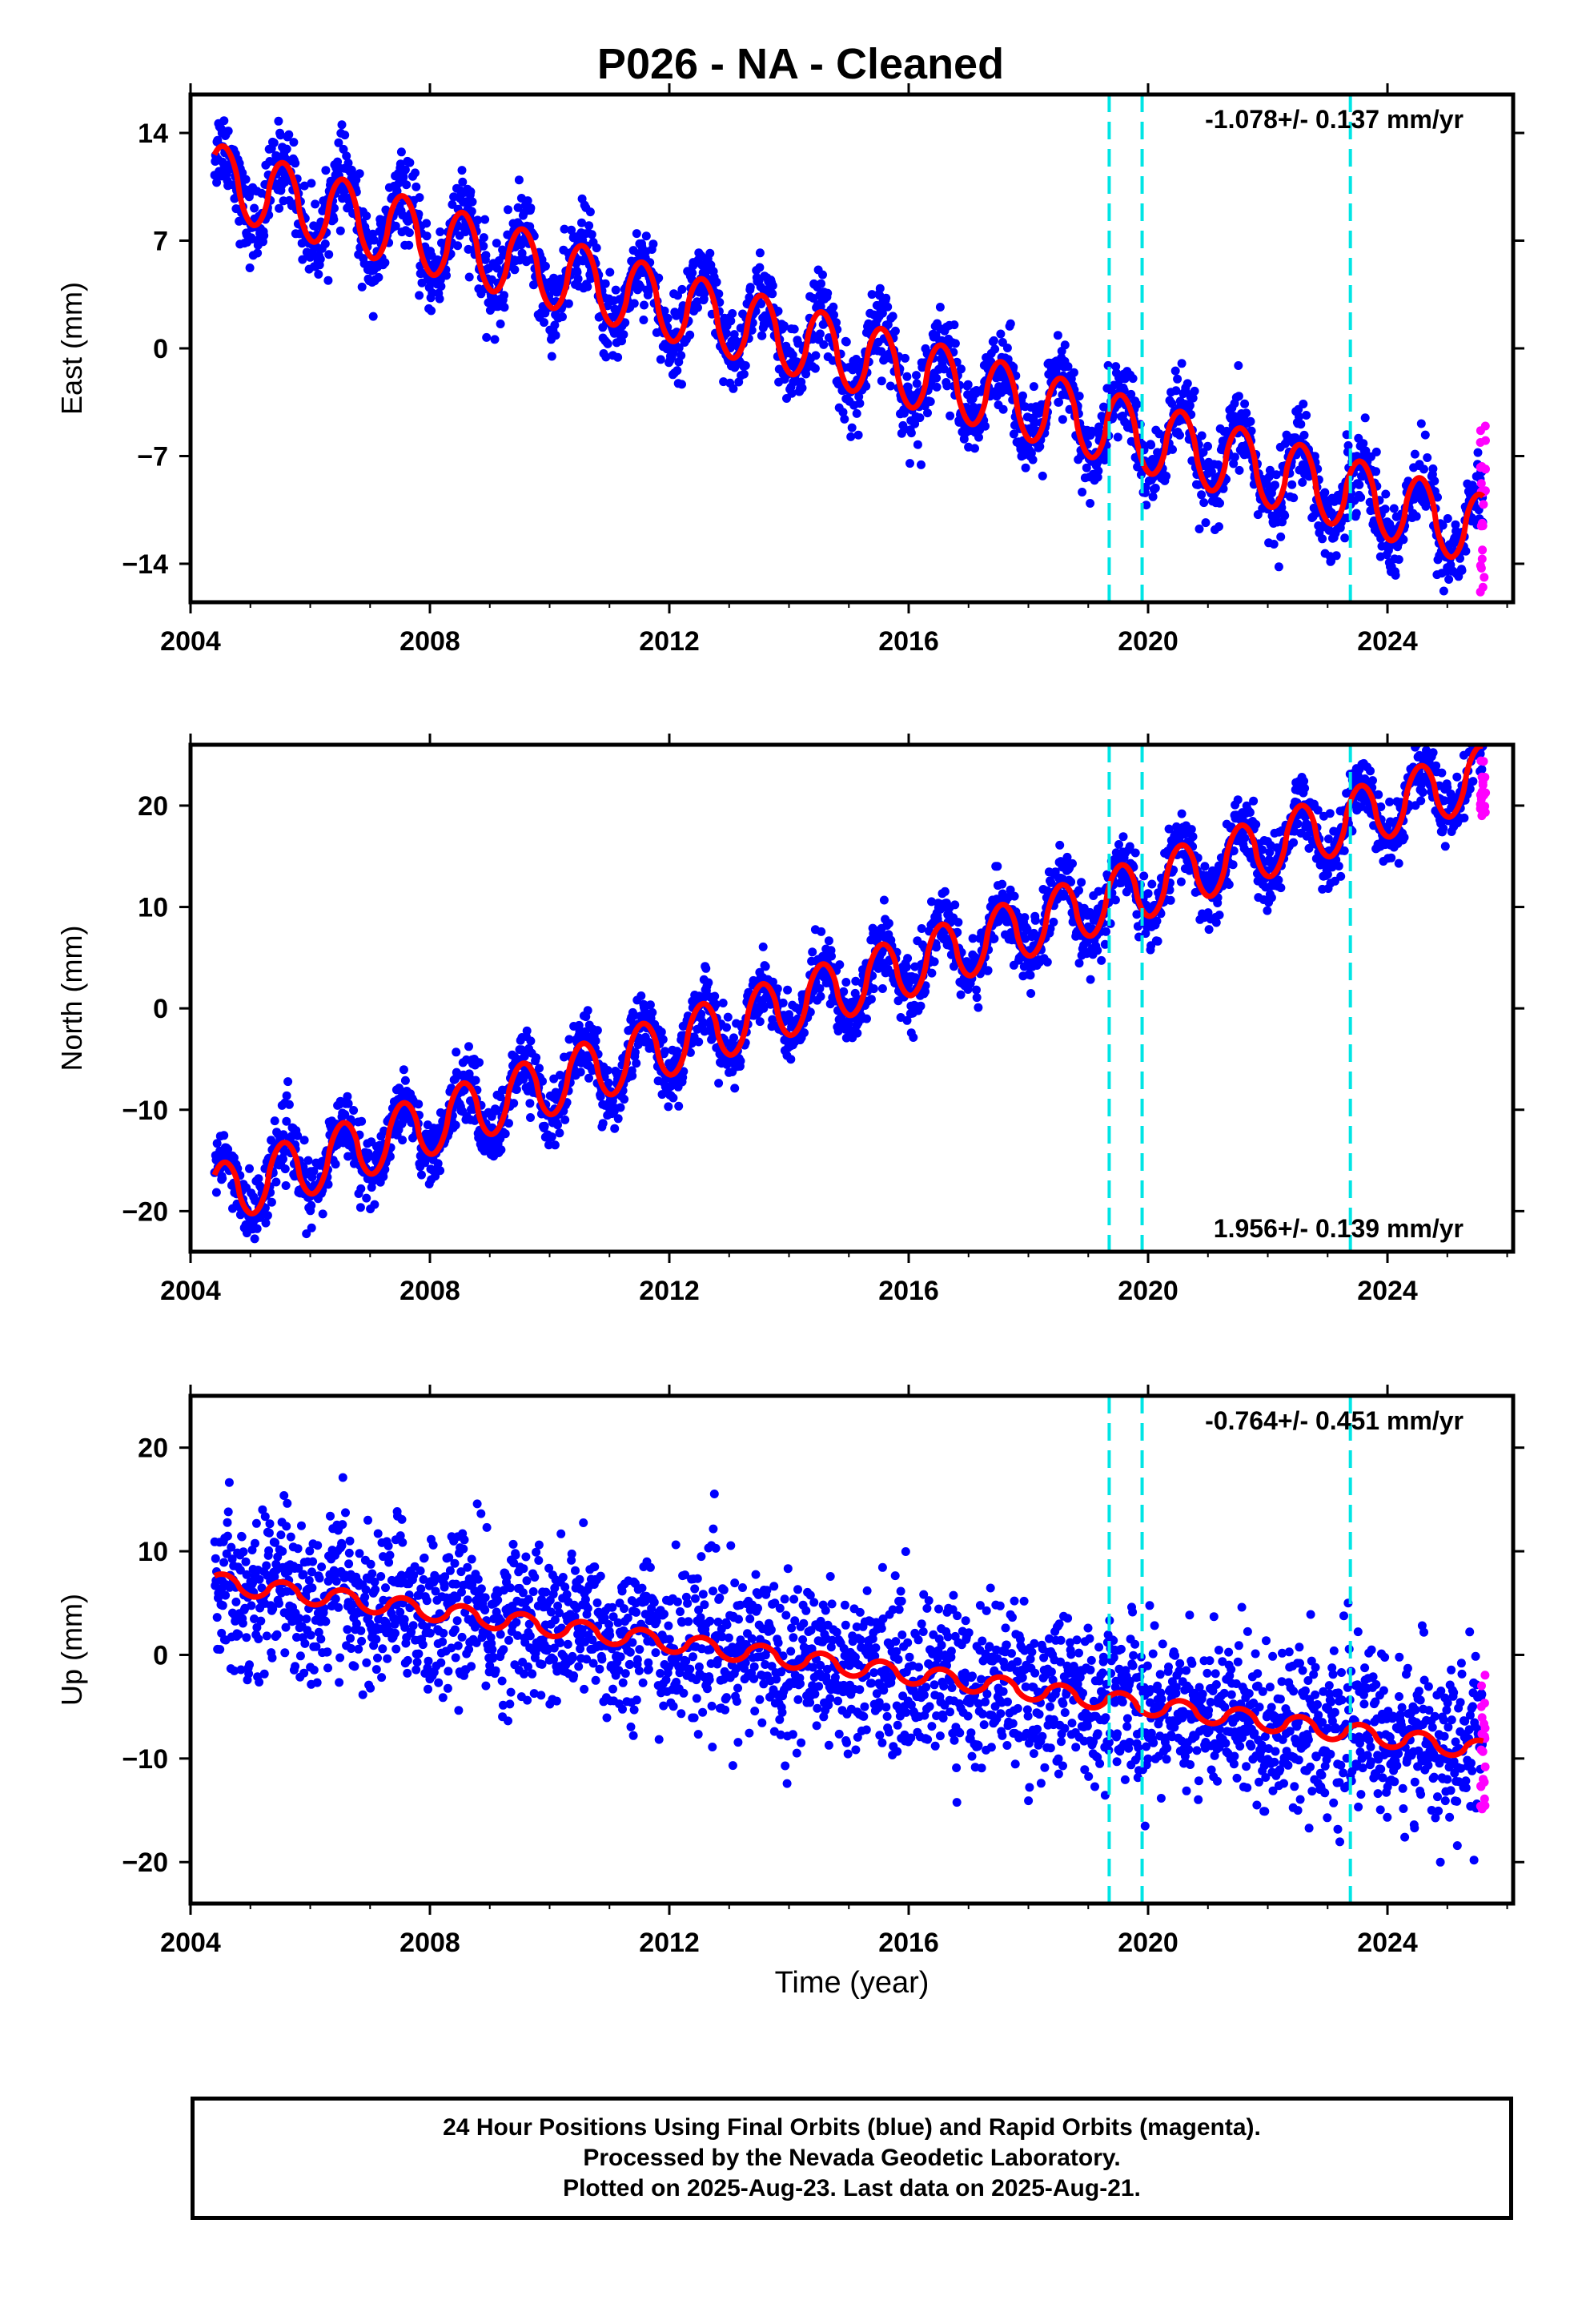 The height and width of the screenshot is (2324, 1582). What do you see at coordinates (1486, 440) in the screenshot?
I see `rapid-point` at bounding box center [1486, 440].